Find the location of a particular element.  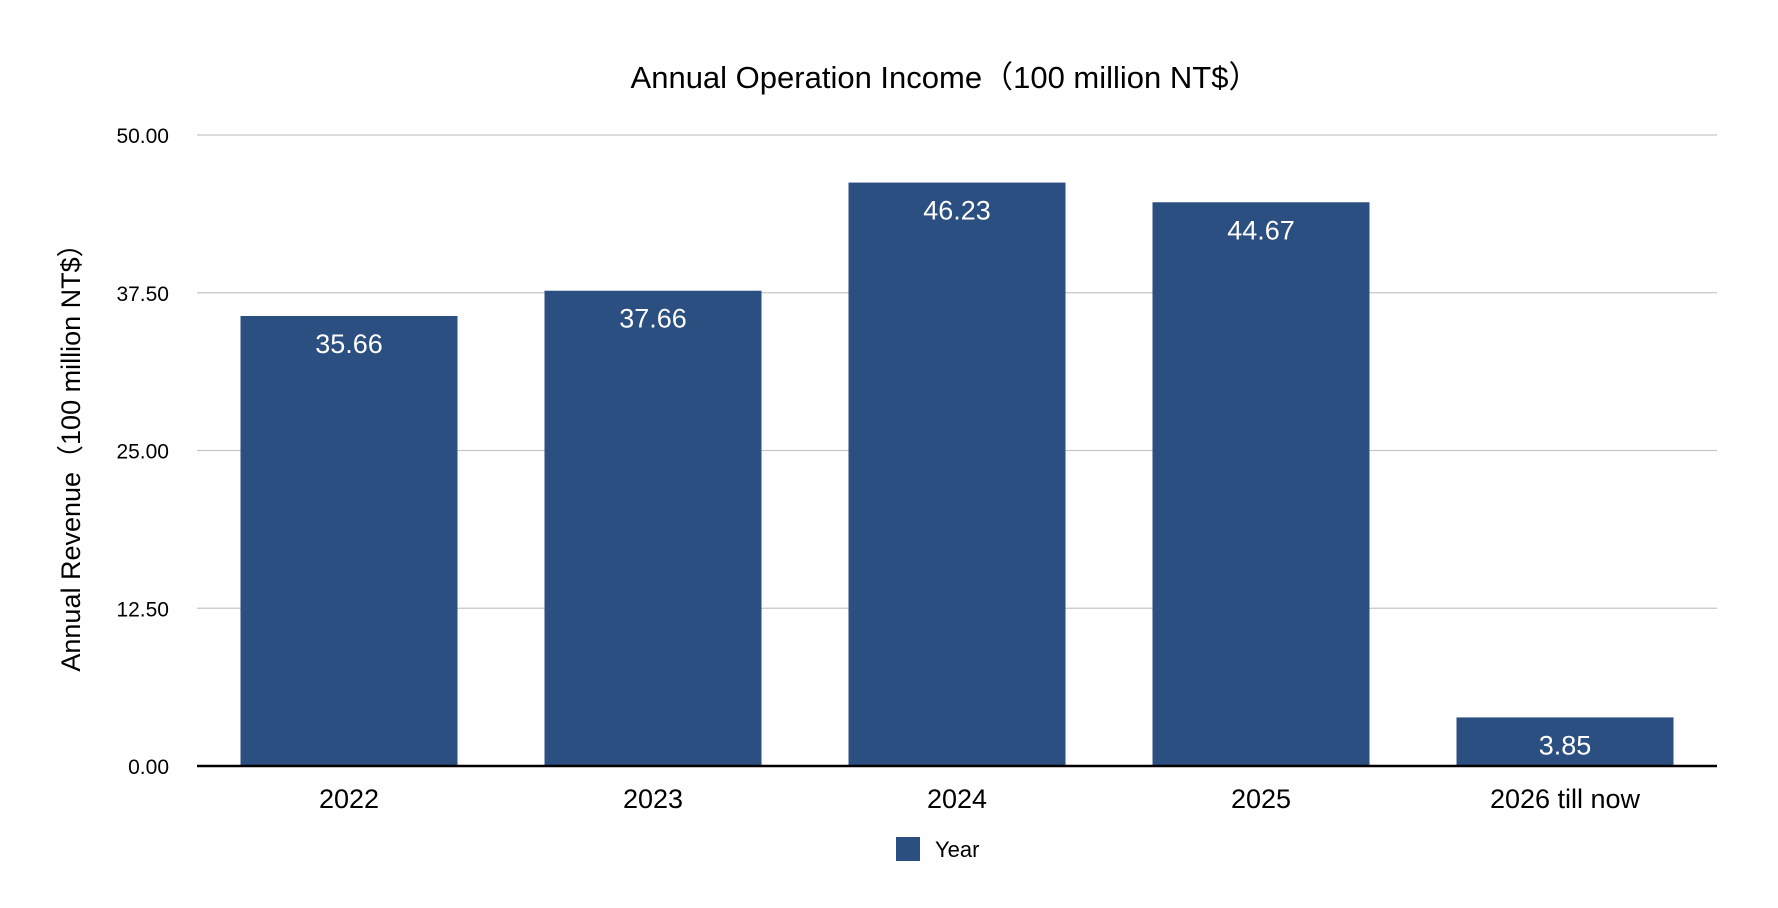

data-label: 37.66 is located at coordinates (653, 319).